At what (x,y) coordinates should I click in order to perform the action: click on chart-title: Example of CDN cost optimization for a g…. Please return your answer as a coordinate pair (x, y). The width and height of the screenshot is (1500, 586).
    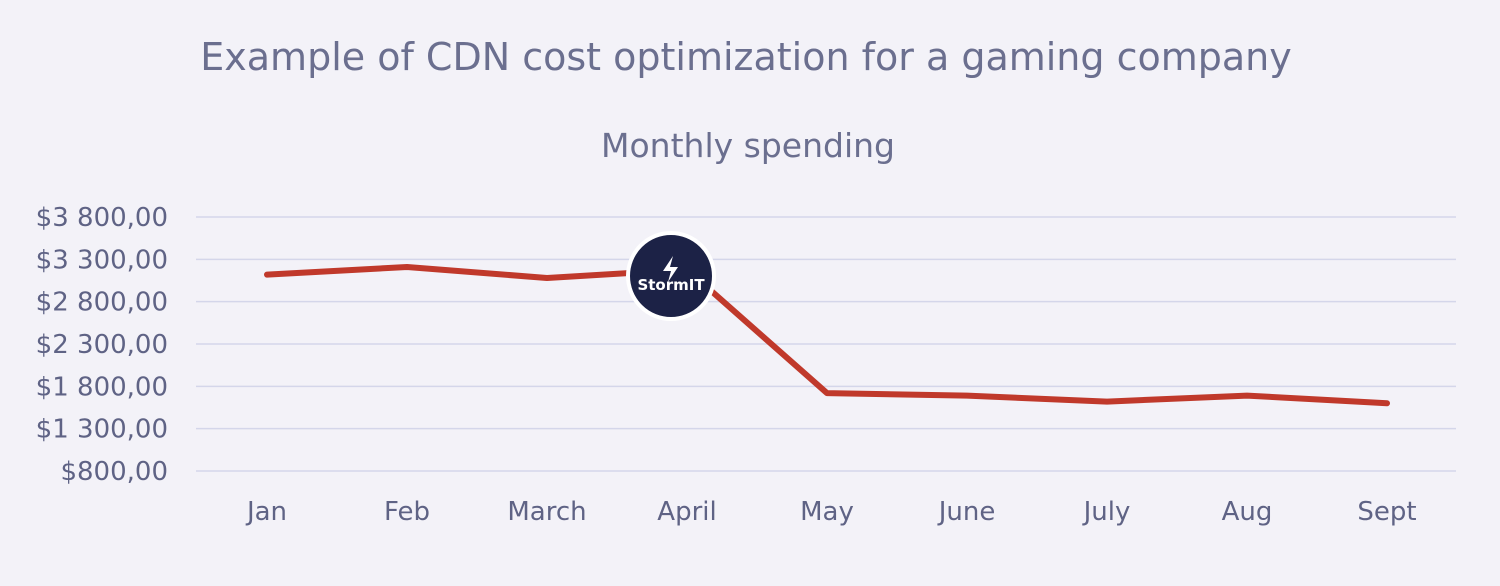
    Looking at the image, I should click on (745, 57).